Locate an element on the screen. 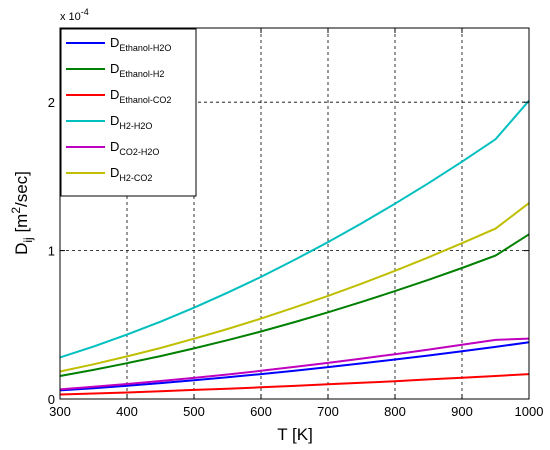 This screenshot has width=550, height=450. x-axis-label: T [K] is located at coordinates (295, 434).